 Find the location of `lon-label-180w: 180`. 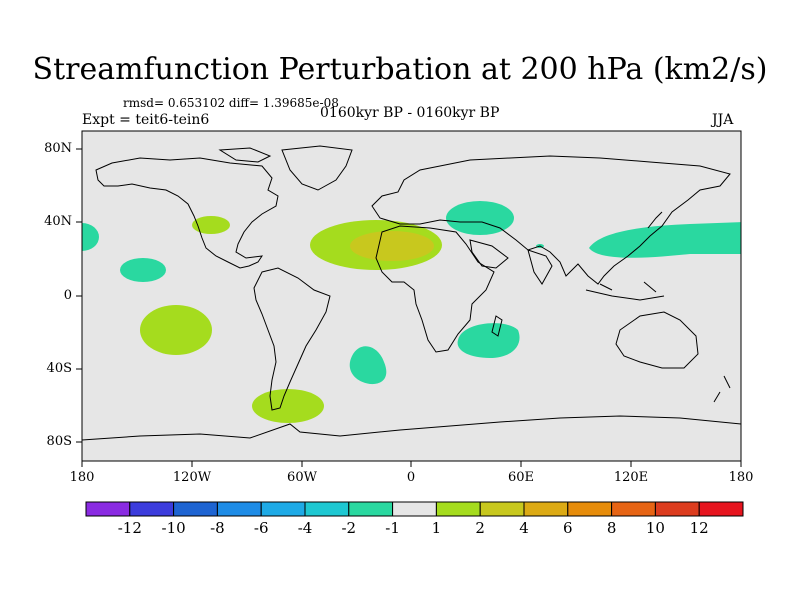

lon-label-180w: 180 is located at coordinates (82, 477).